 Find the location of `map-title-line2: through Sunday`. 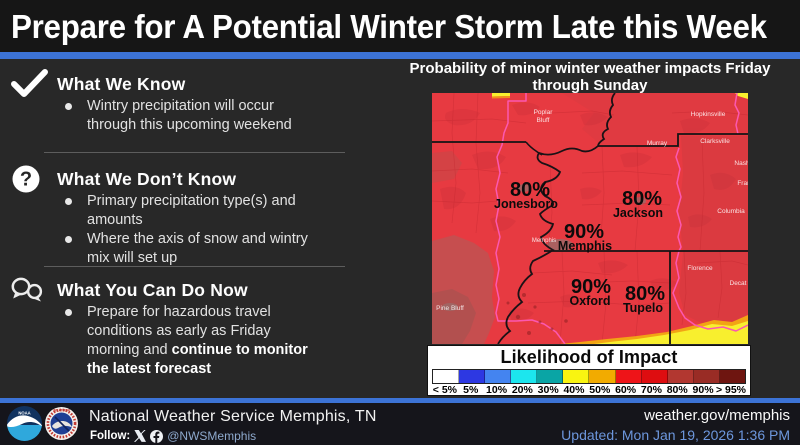

map-title-line2: through Sunday is located at coordinates (590, 85).